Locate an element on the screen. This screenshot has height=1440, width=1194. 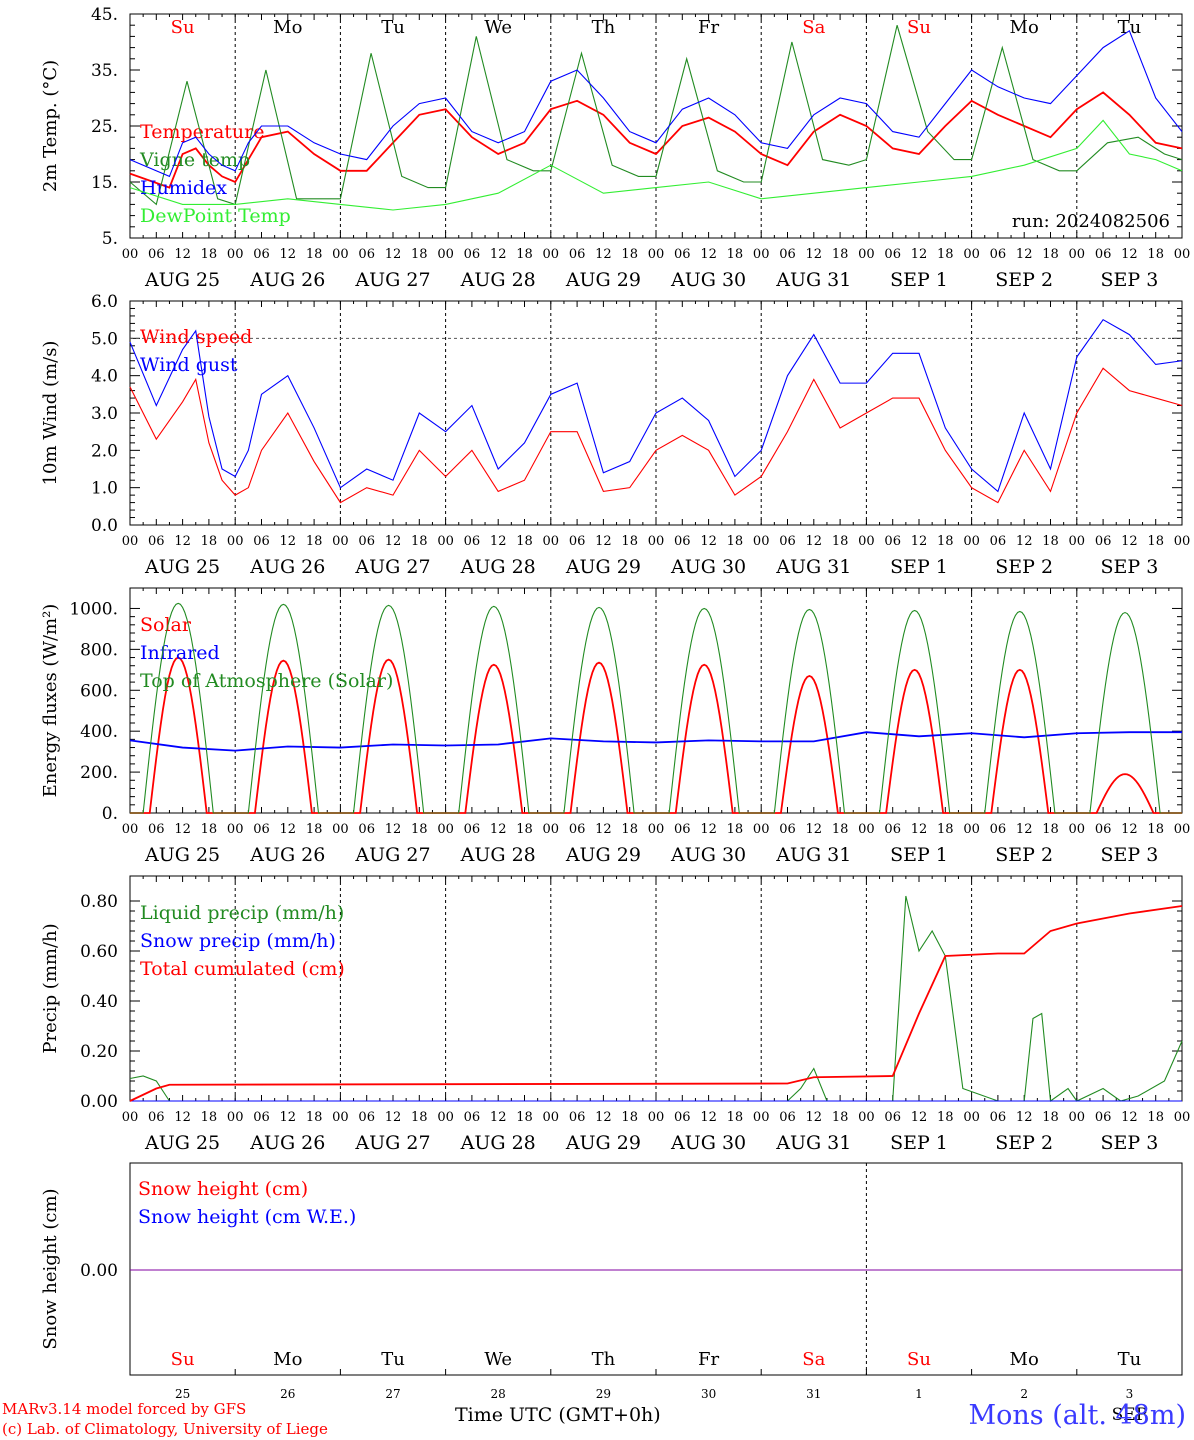
y-tick-label: 0.80 is located at coordinates (99, 902).